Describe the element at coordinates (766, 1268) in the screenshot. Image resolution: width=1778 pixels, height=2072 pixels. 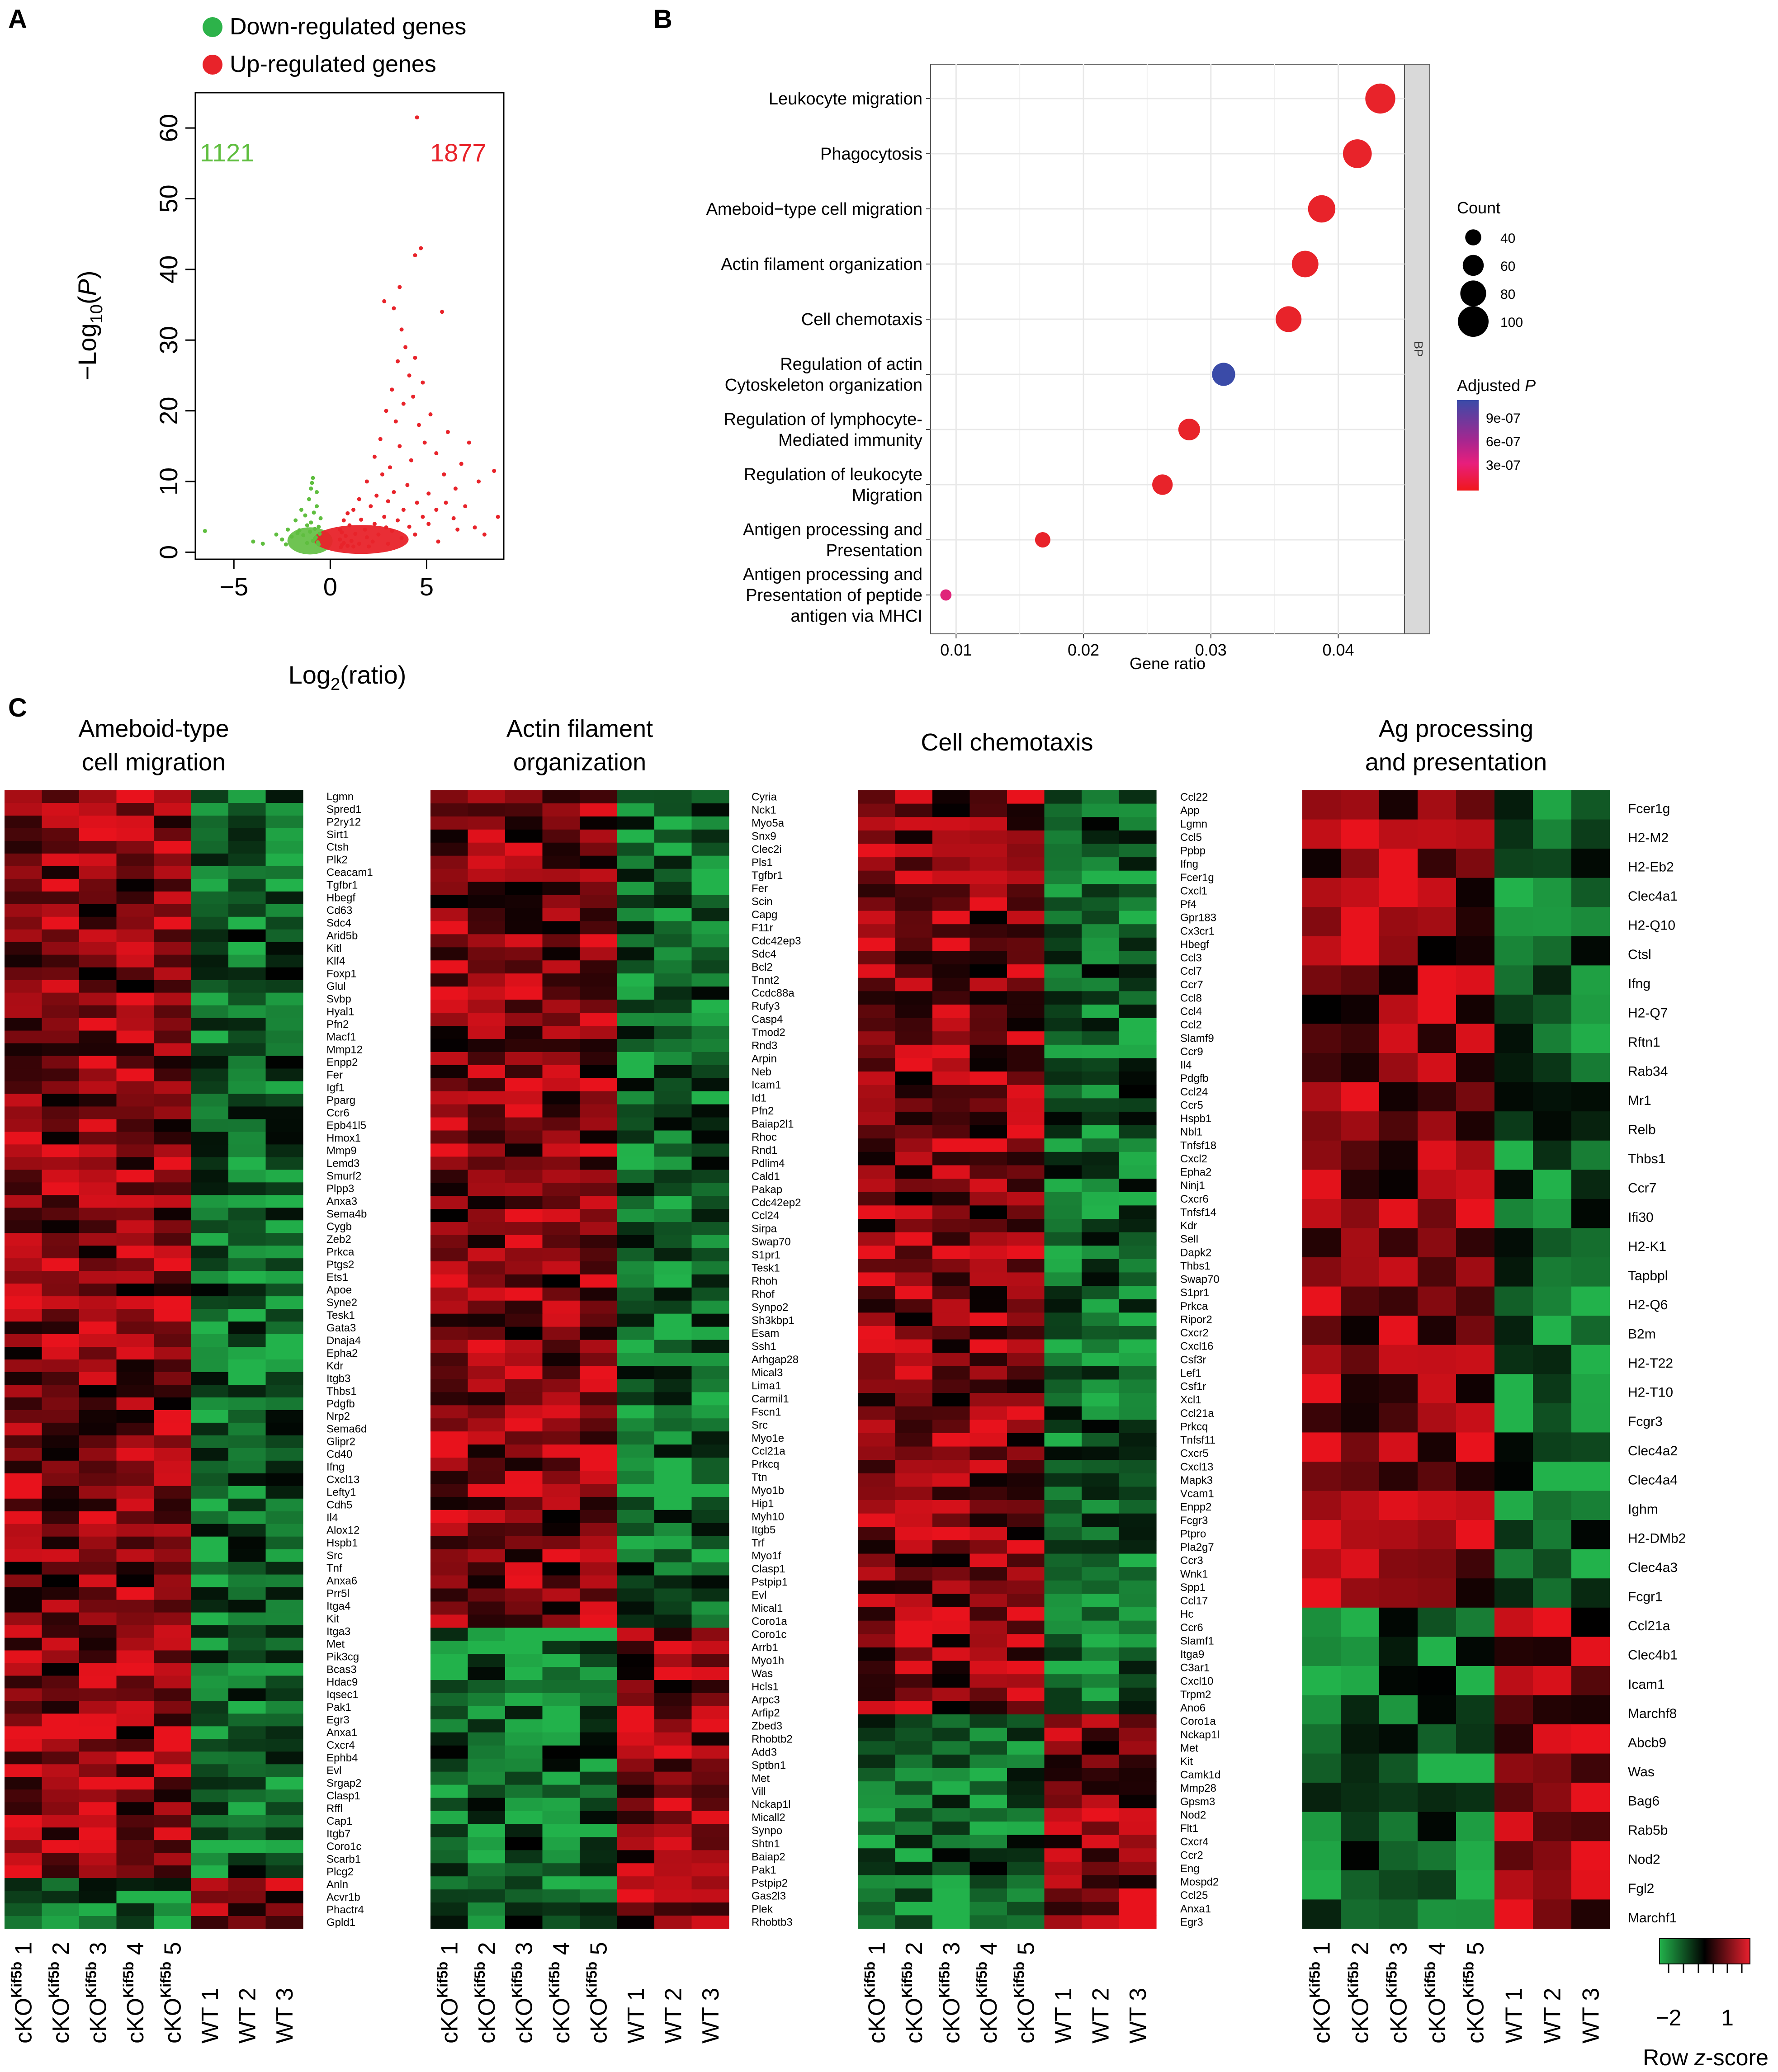
I see `gene-label: Tesk1` at that location.